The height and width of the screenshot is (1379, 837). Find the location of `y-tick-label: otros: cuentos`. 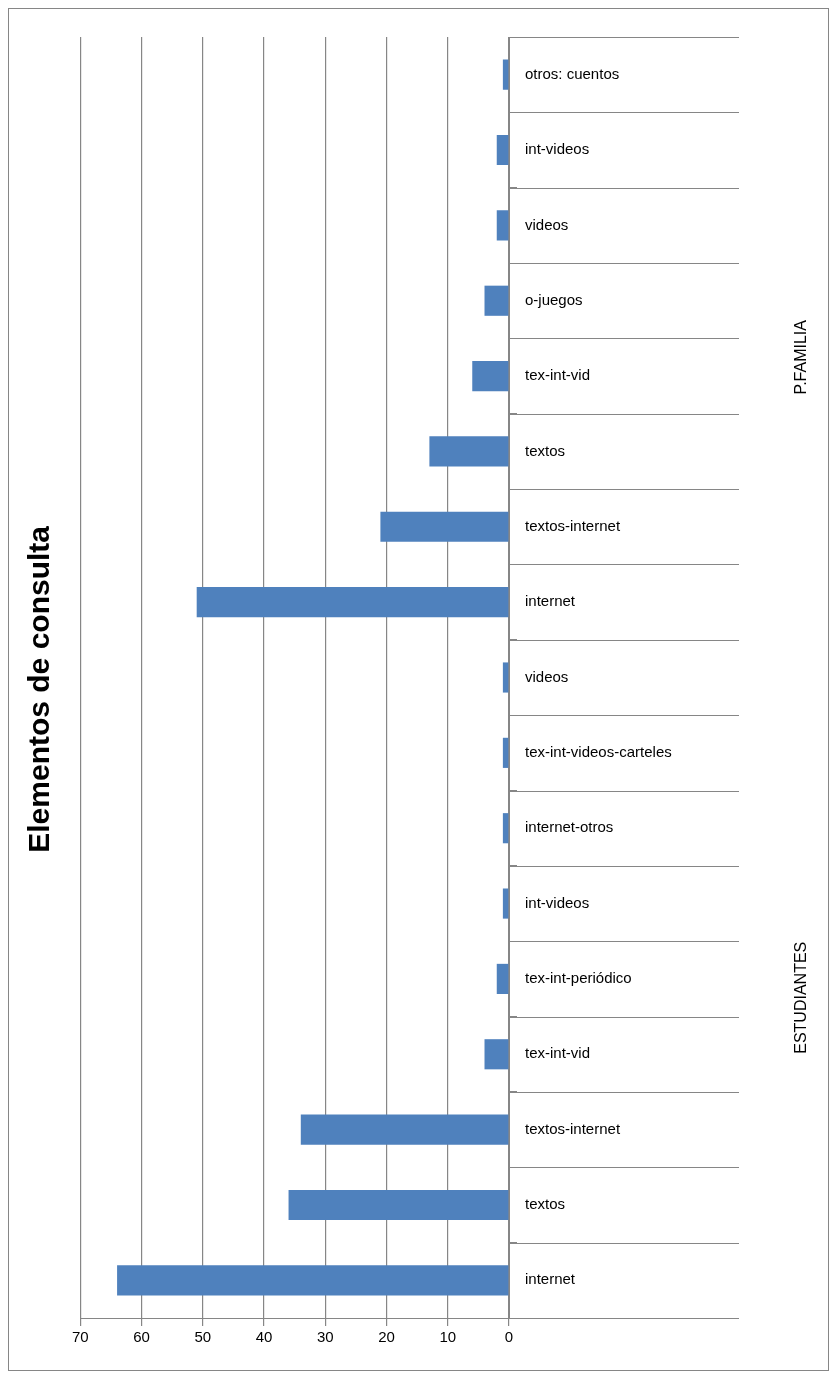

y-tick-label: otros: cuentos is located at coordinates (572, 73).